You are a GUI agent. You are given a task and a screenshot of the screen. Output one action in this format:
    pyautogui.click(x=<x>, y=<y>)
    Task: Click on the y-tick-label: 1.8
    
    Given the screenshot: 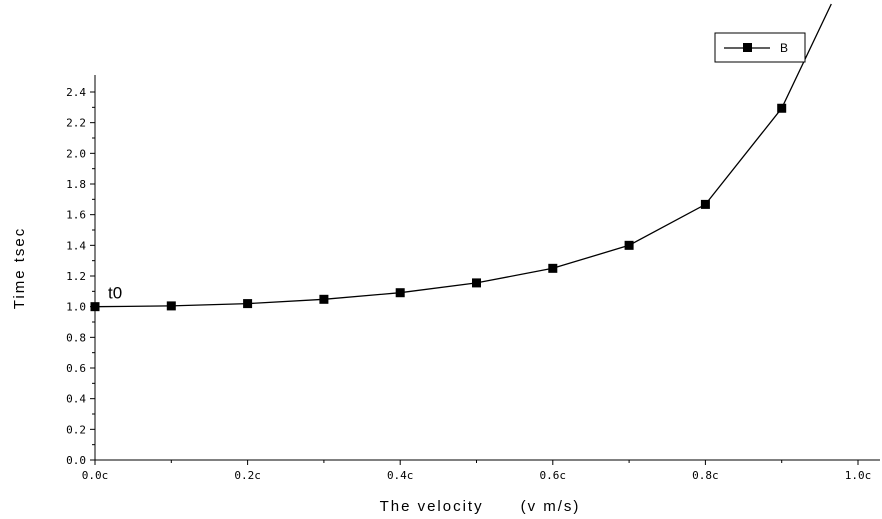 What is the action you would take?
    pyautogui.click(x=76, y=184)
    